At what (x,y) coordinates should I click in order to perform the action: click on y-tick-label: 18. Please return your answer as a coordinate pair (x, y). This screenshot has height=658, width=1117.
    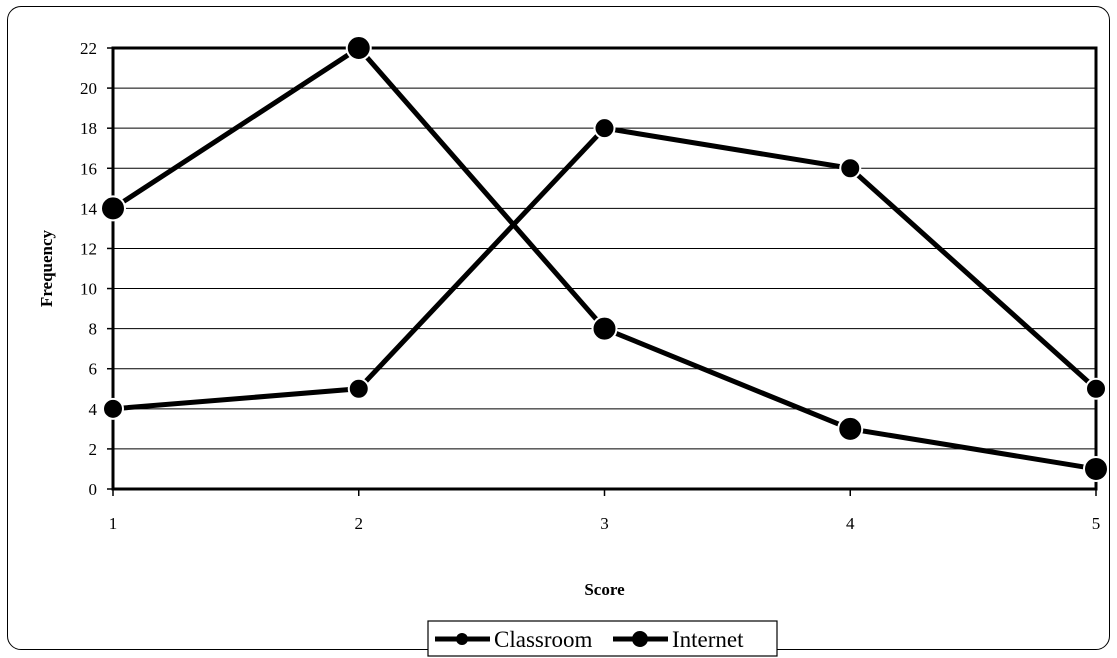
    Looking at the image, I should click on (88, 128).